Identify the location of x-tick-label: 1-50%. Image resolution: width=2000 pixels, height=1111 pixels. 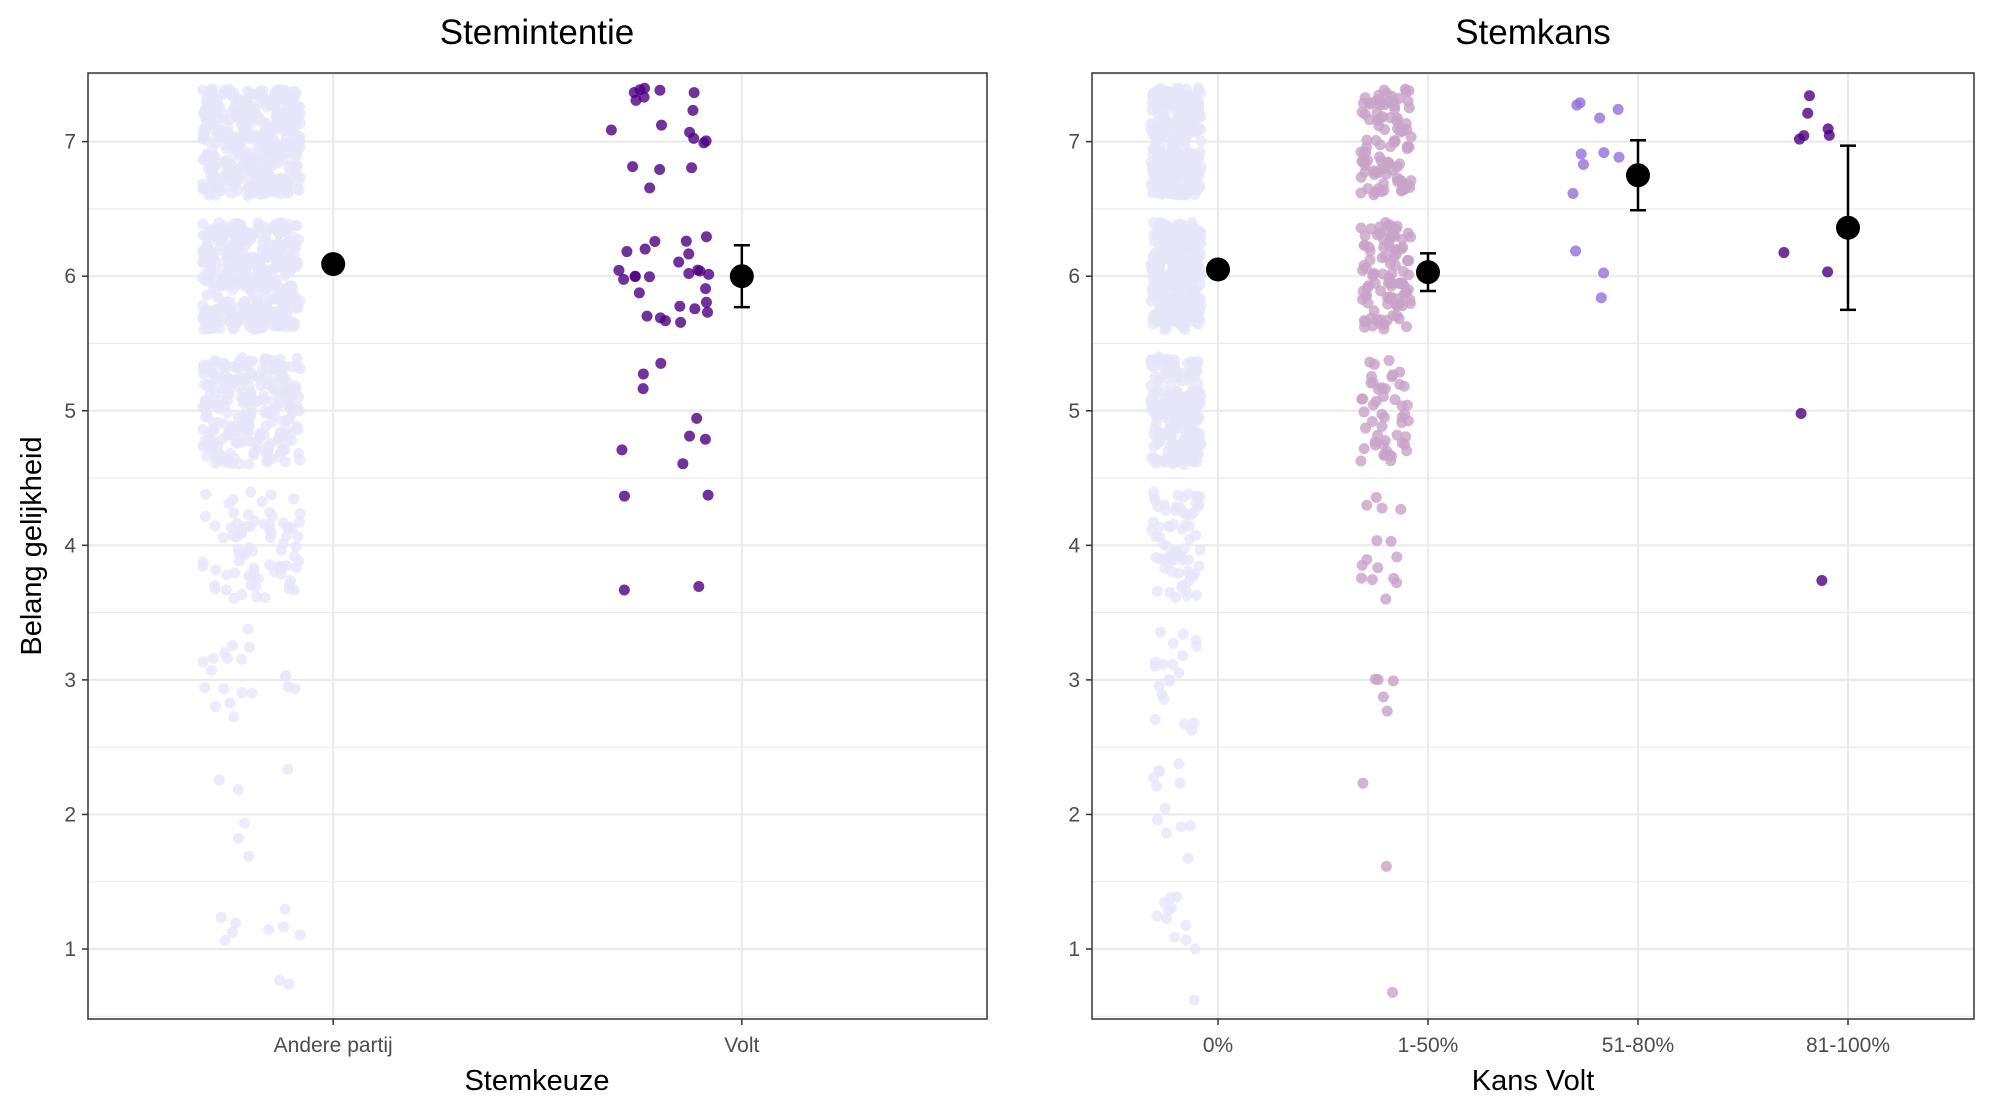
(1428, 1045).